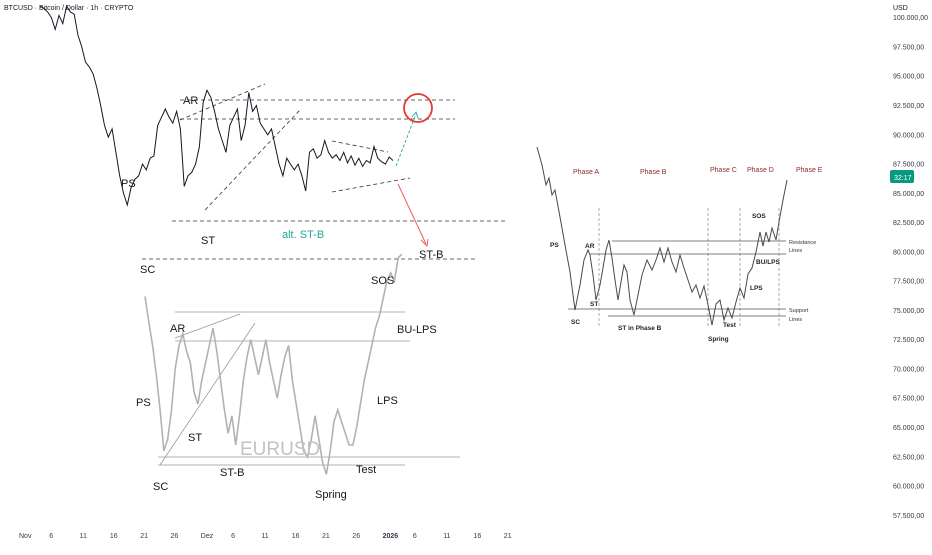 The height and width of the screenshot is (555, 932). What do you see at coordinates (195, 438) in the screenshot?
I see `label-eur-st: ST` at bounding box center [195, 438].